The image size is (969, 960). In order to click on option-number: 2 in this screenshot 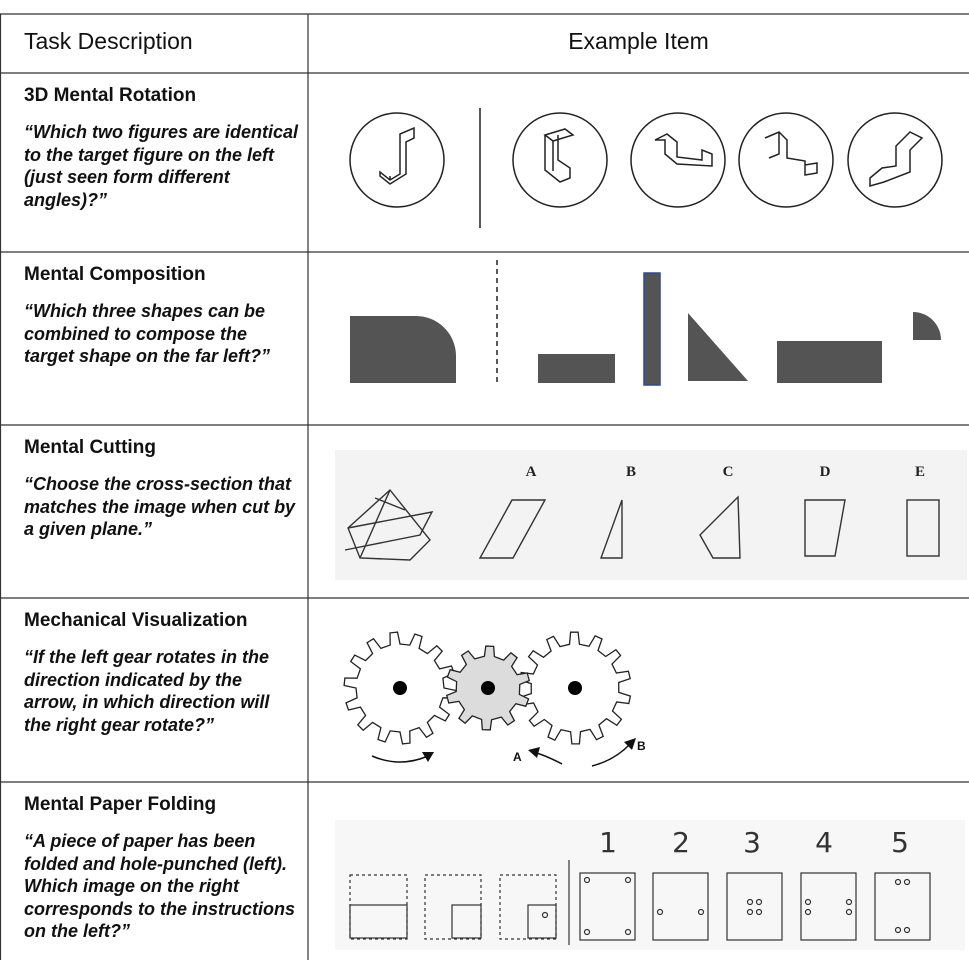, I will do `click(681, 842)`.